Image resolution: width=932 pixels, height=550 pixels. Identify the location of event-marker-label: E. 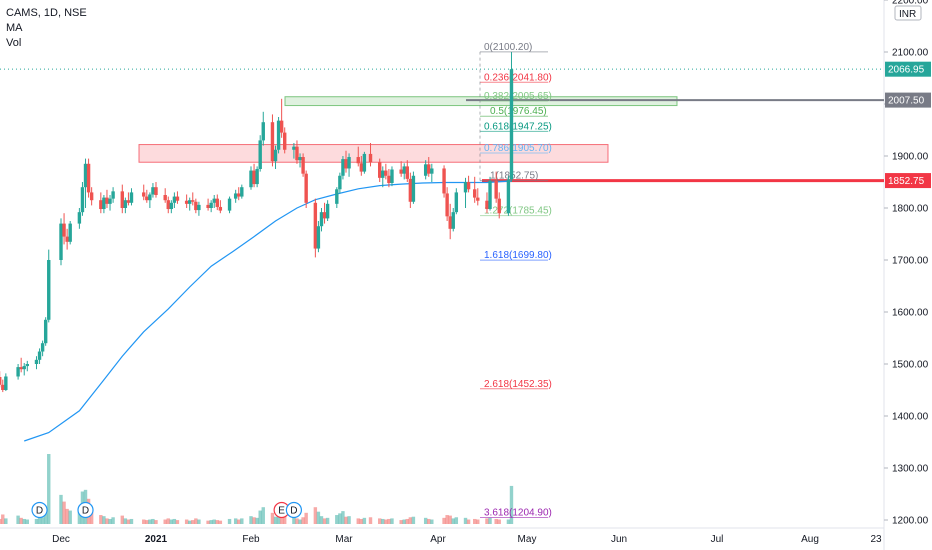
(281, 511).